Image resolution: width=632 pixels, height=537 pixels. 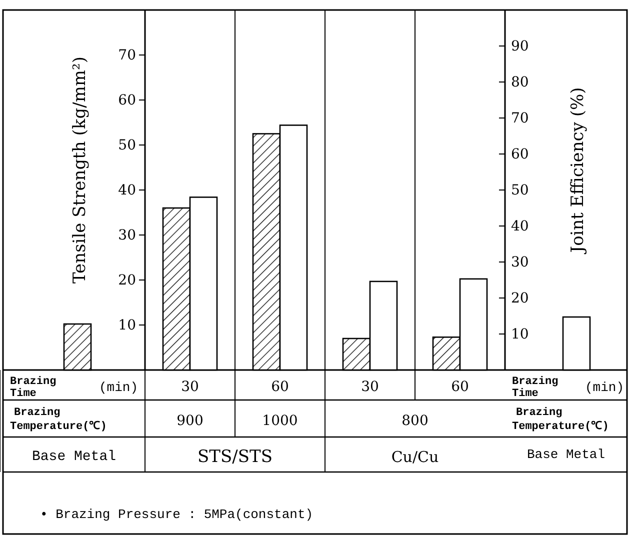 I want to click on y-tick-label: 10, so click(x=127, y=325).